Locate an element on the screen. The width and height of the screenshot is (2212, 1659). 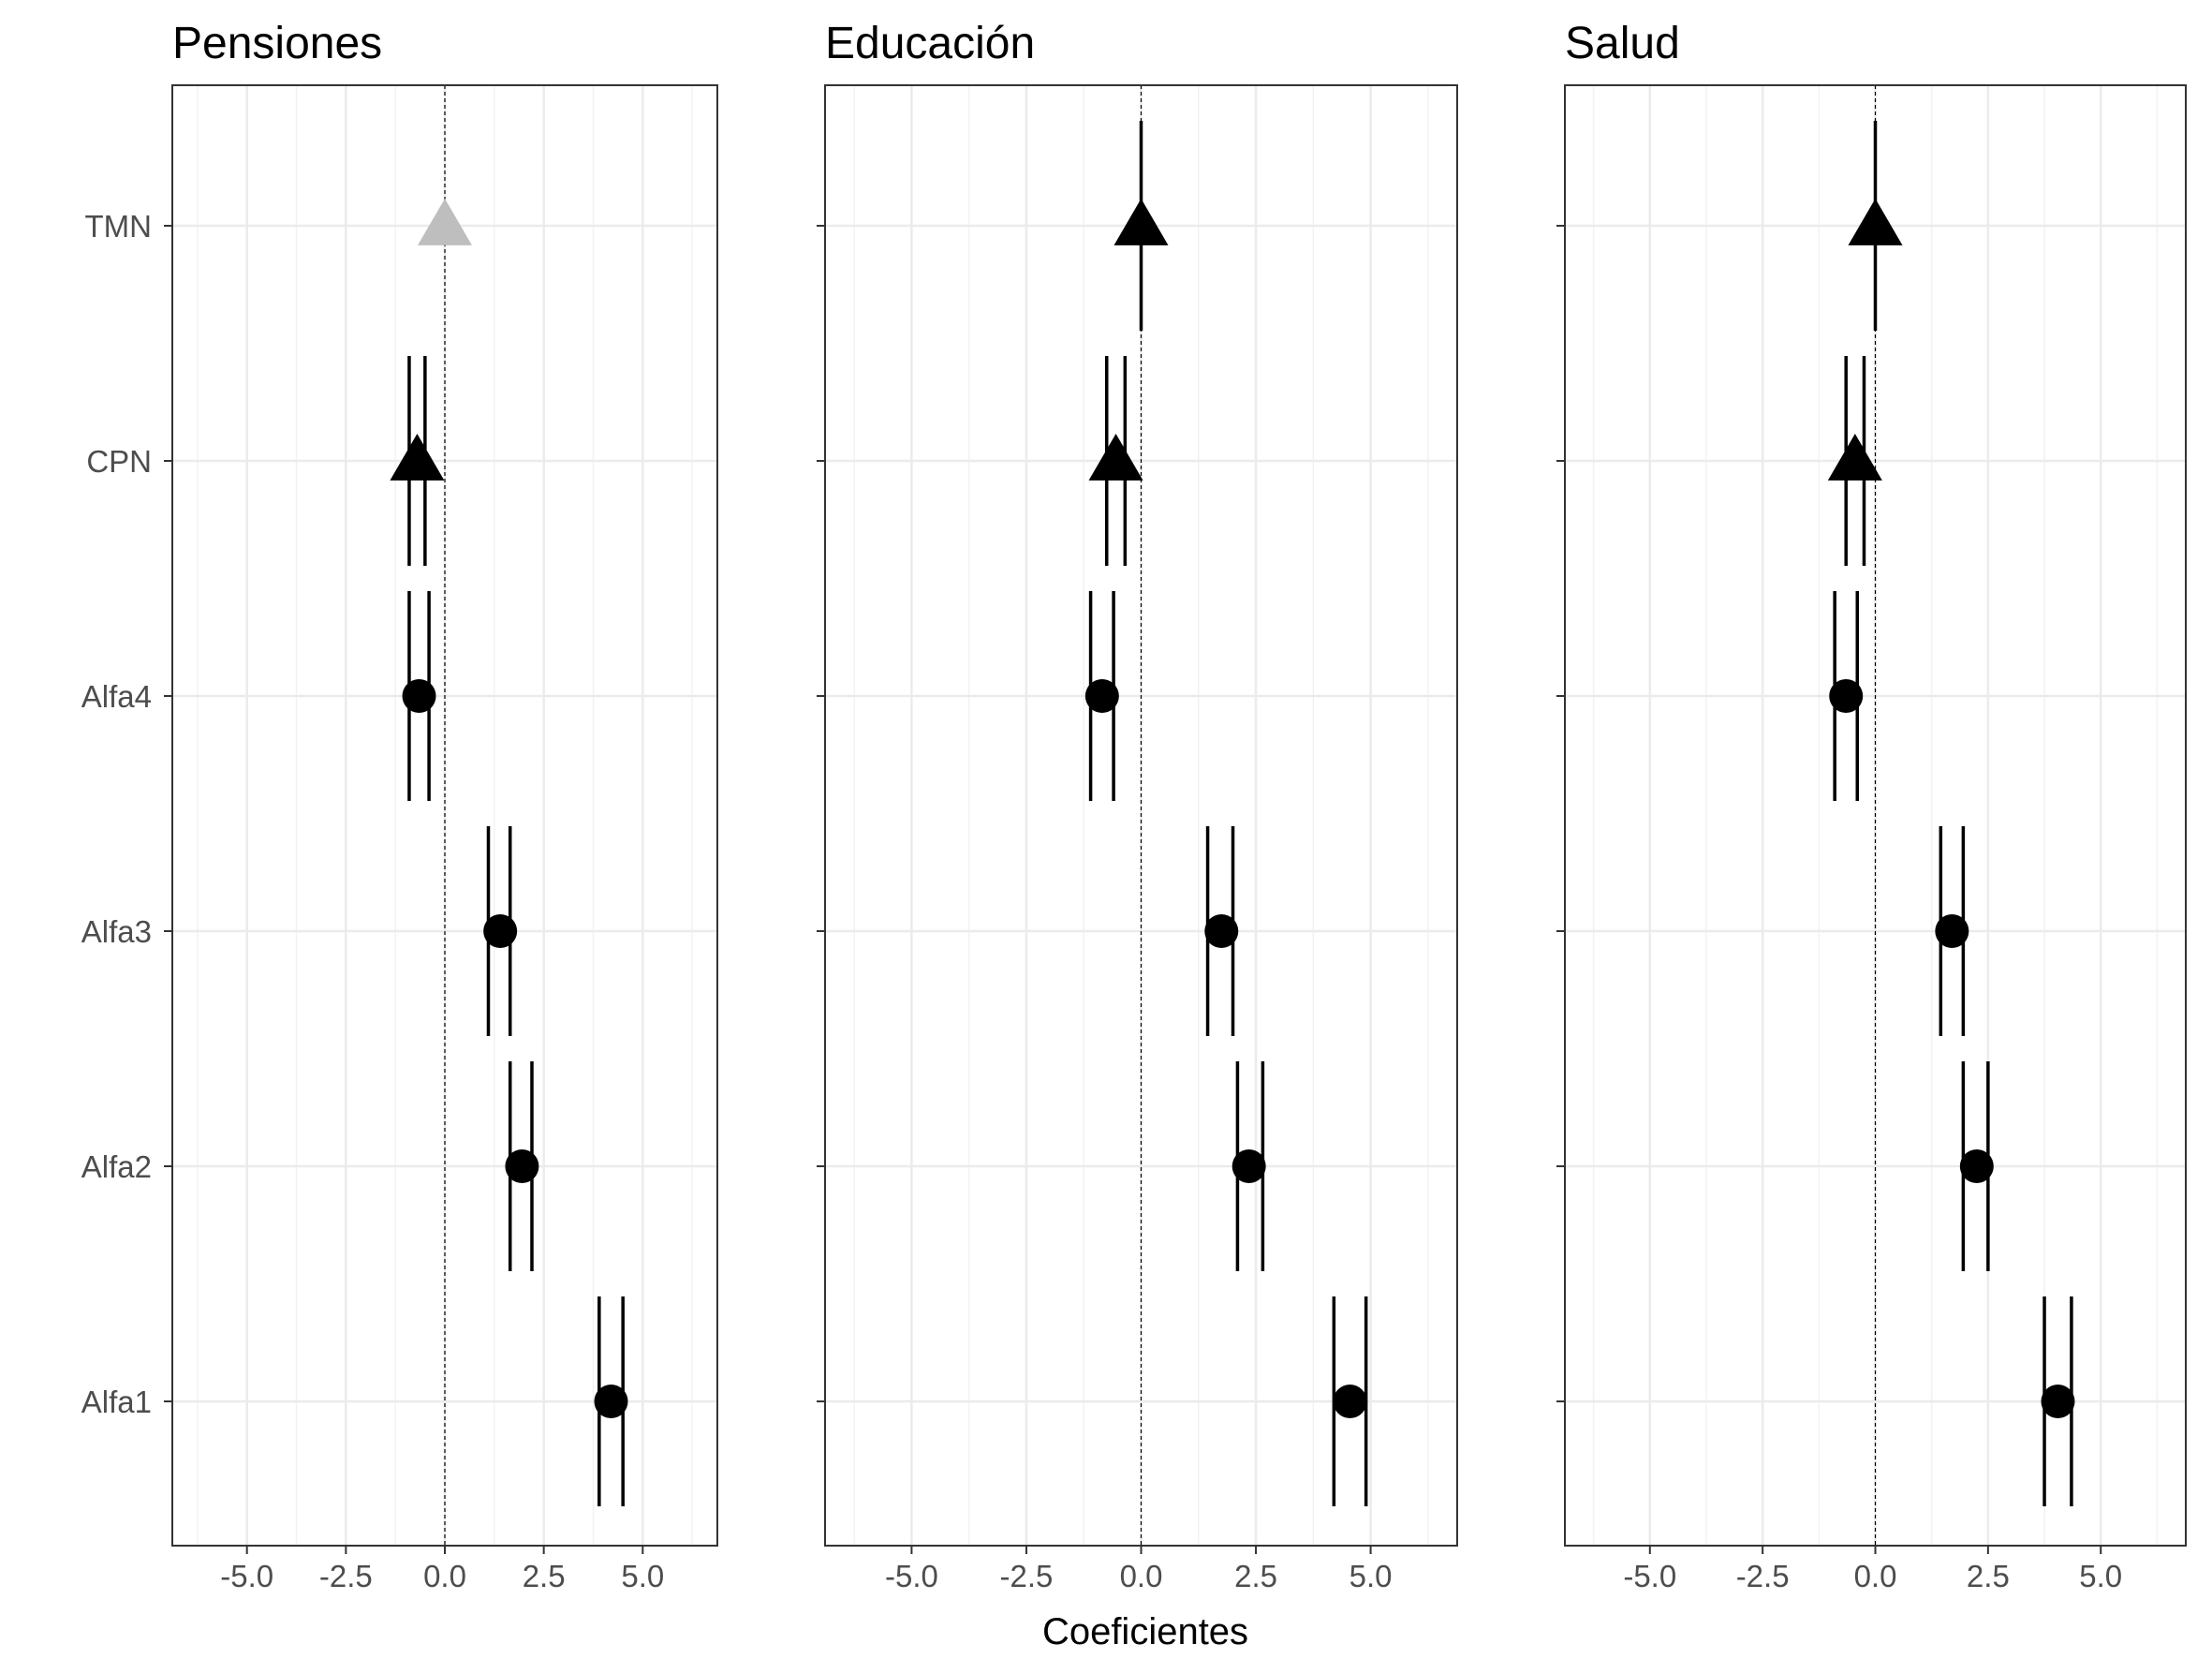
y-tick-label: TMN is located at coordinates (118, 227).